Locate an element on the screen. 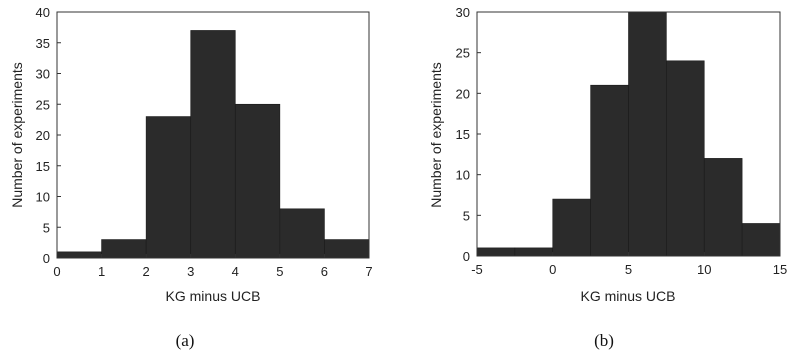 Image resolution: width=789 pixels, height=354 pixels. panel-b-x-ticks: -5 0 5 10 15 is located at coordinates (629, 264).